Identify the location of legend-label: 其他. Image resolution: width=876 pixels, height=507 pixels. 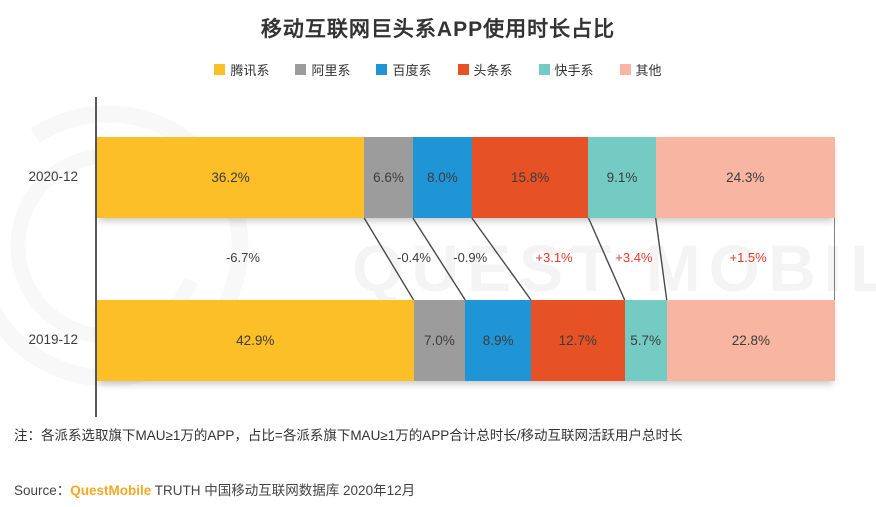
(648, 70).